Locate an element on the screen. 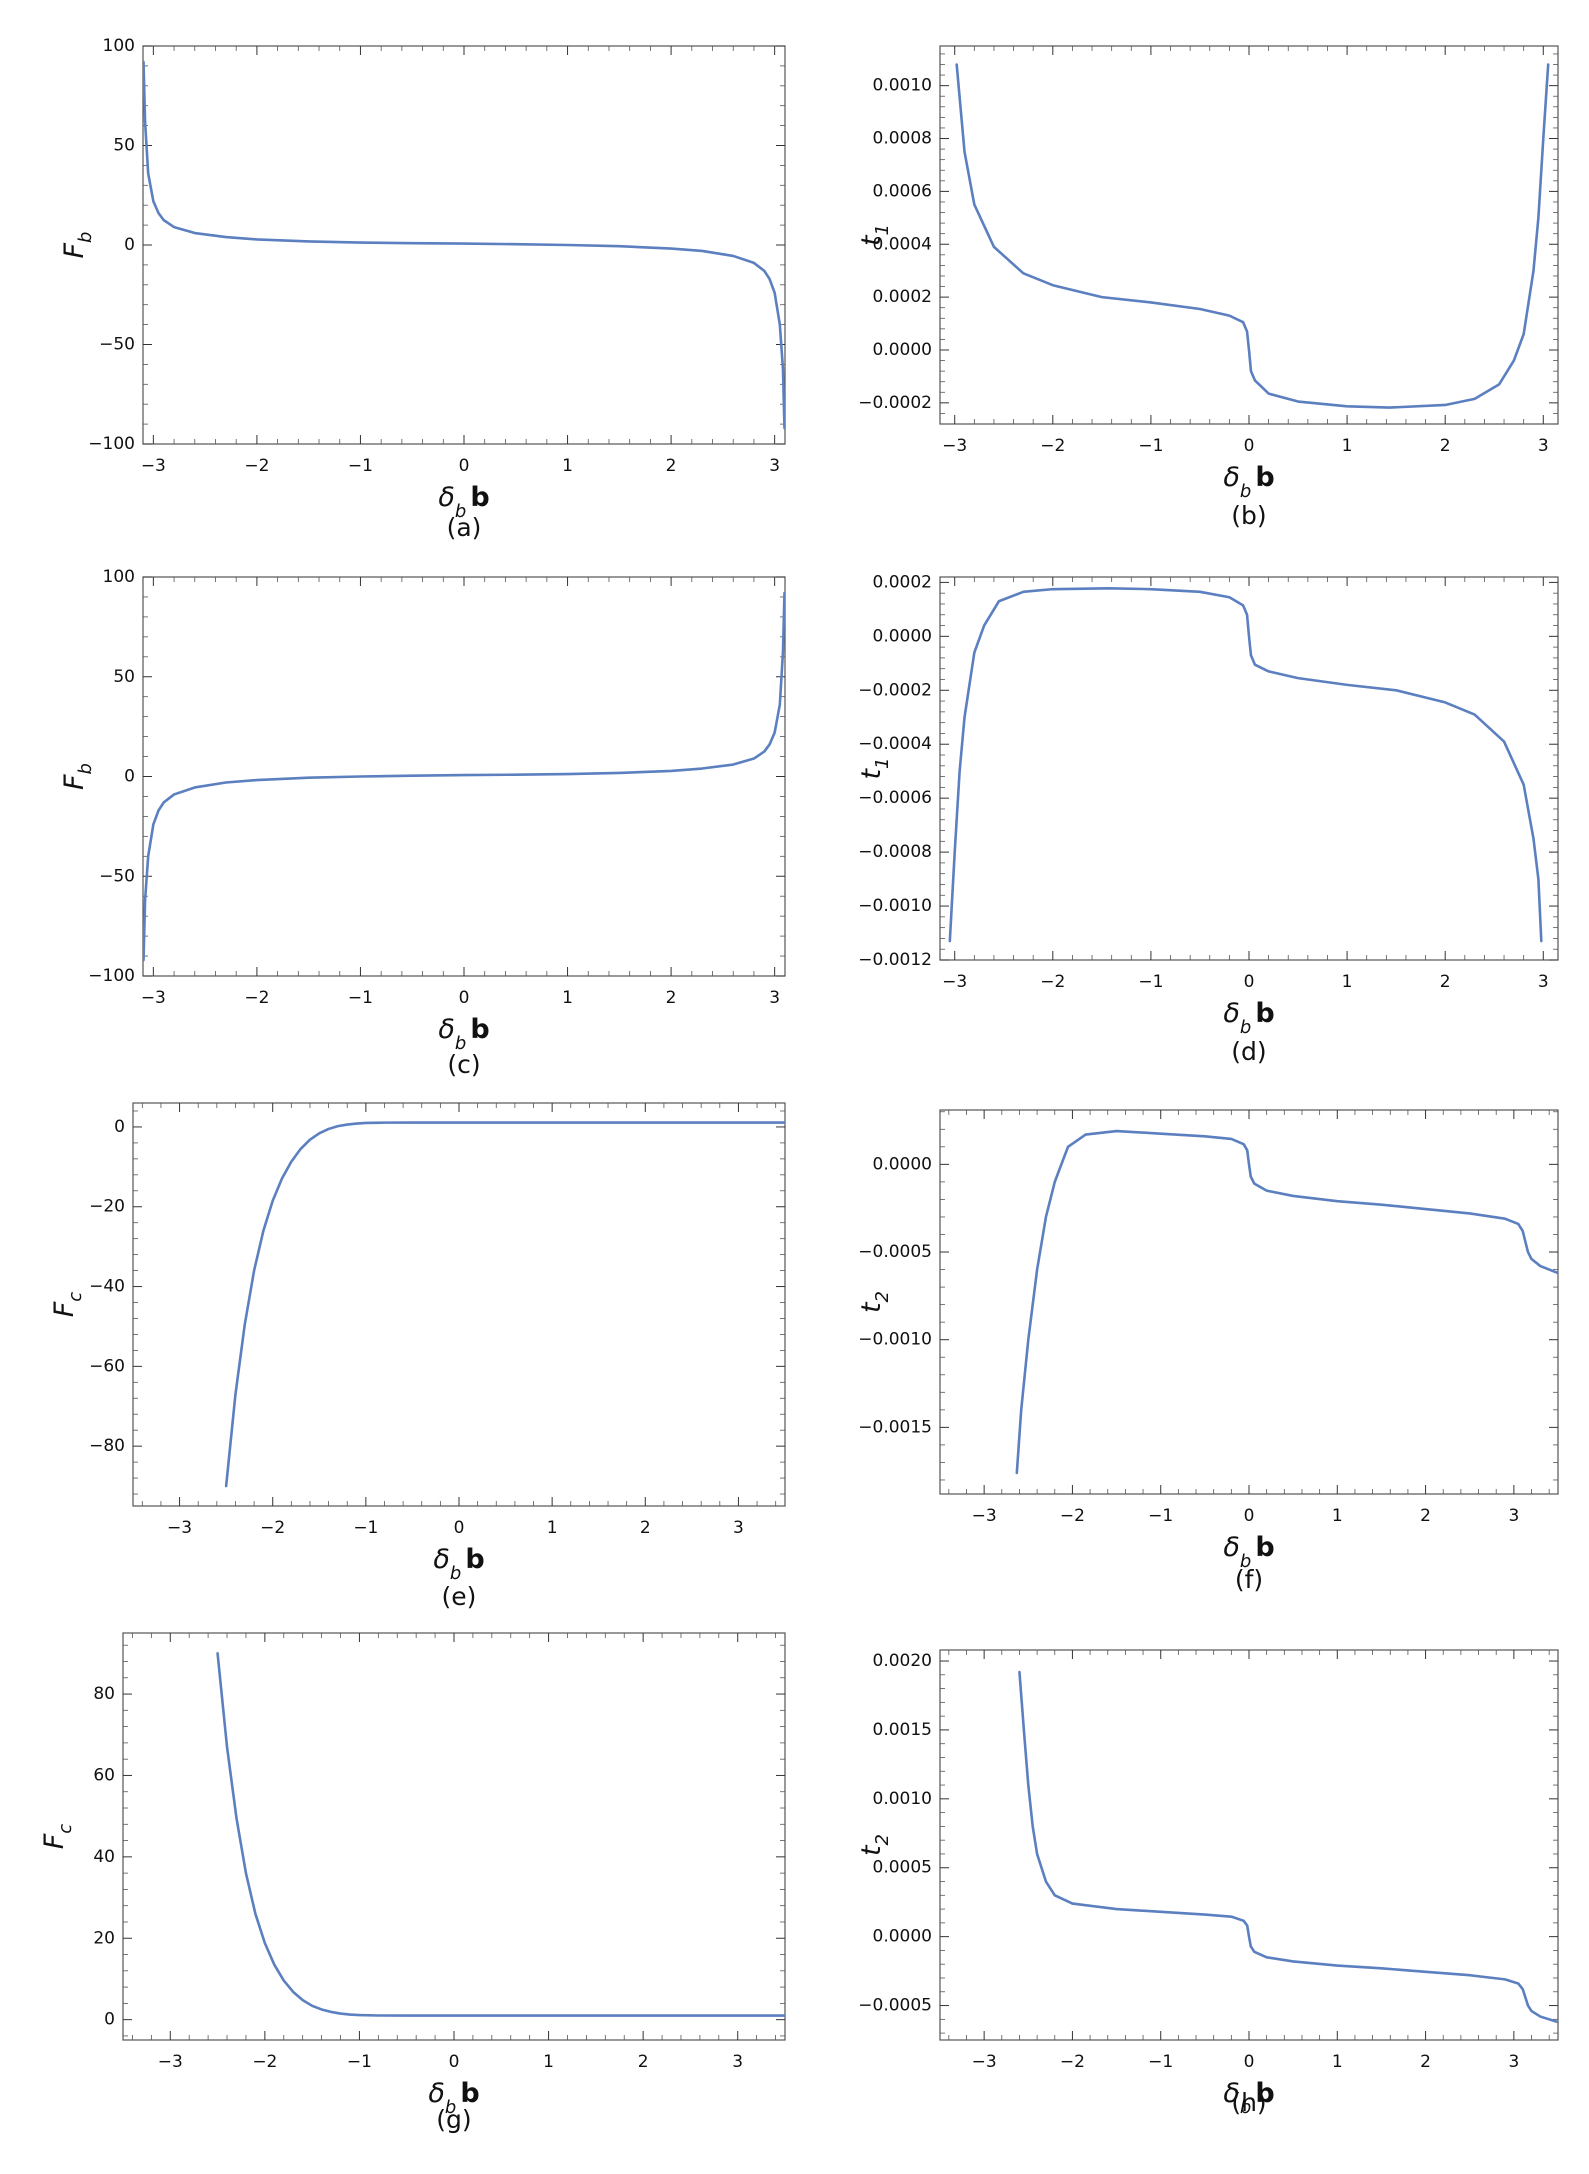 This screenshot has height=2174, width=1589. panel-6-ytick-label: 20 is located at coordinates (104, 1938).